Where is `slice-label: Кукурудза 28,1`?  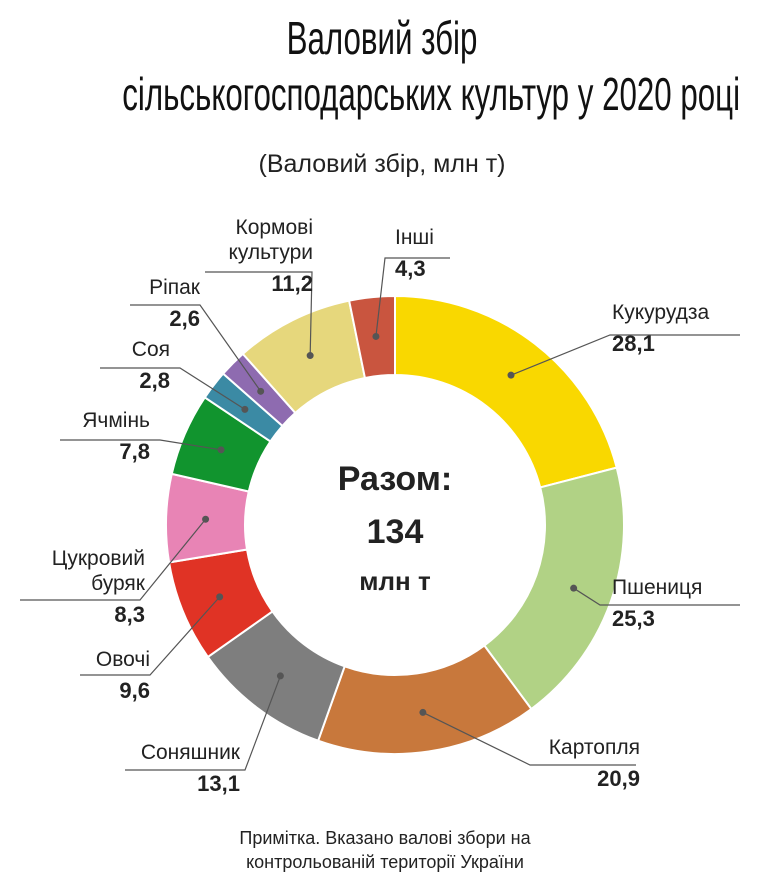
slice-label: Кукурудза 28,1 is located at coordinates (677, 328).